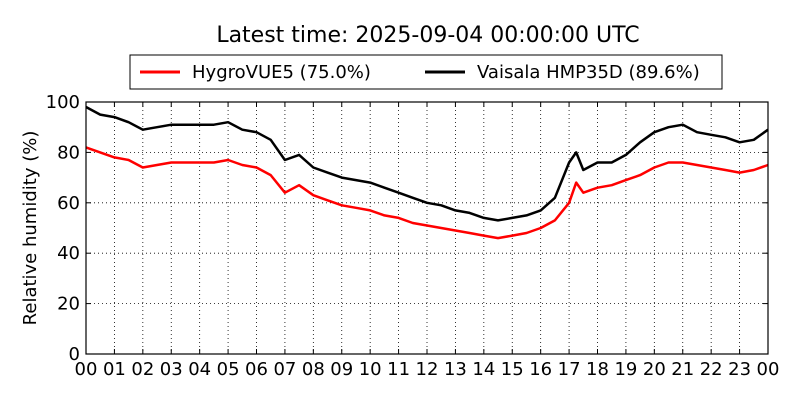 The width and height of the screenshot is (800, 400). I want to click on x-tick-label: 12, so click(427, 369).